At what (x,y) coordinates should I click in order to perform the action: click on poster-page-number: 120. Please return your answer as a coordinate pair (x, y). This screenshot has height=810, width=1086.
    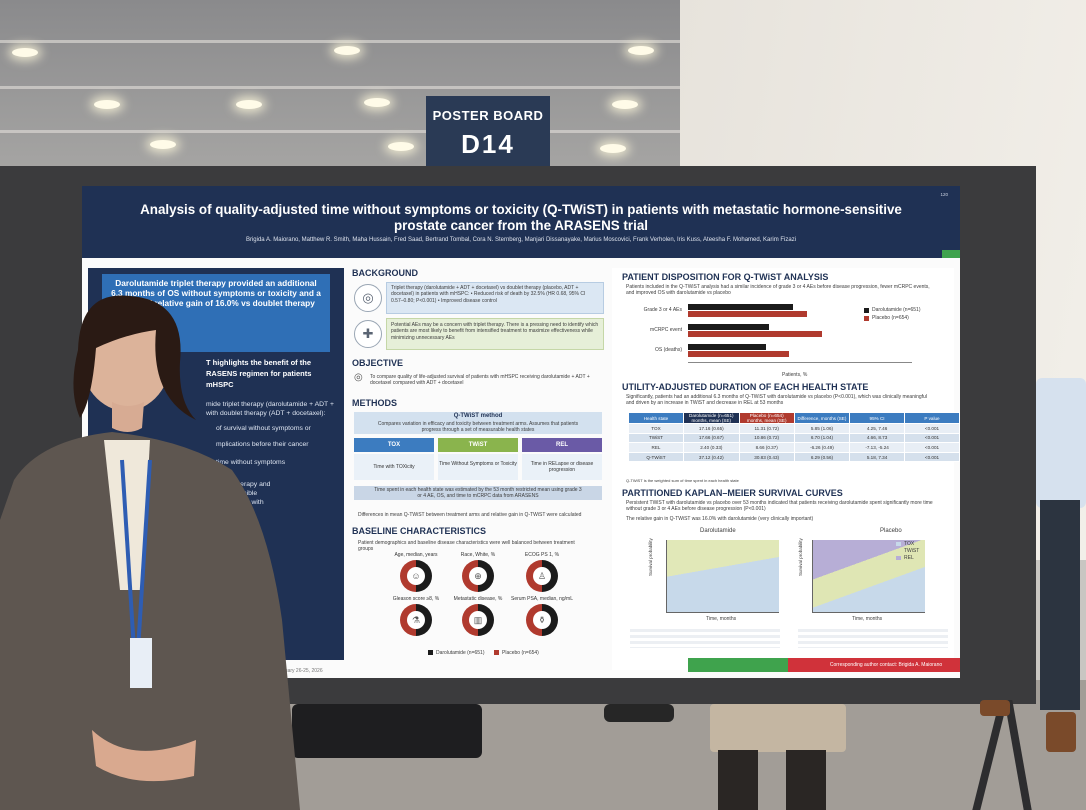
    Looking at the image, I should click on (944, 194).